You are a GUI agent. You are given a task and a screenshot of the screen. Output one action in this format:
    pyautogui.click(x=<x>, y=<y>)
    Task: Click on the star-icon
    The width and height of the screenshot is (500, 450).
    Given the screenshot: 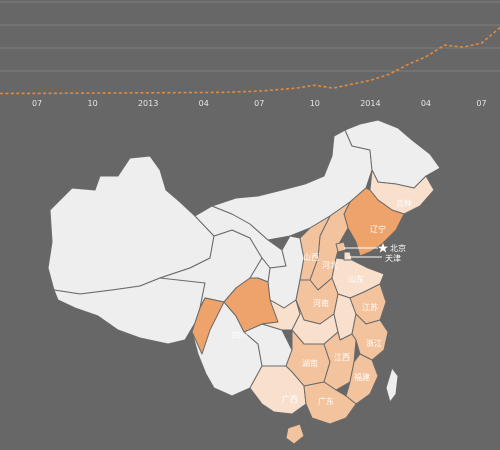 What is the action you would take?
    pyautogui.click(x=383, y=248)
    